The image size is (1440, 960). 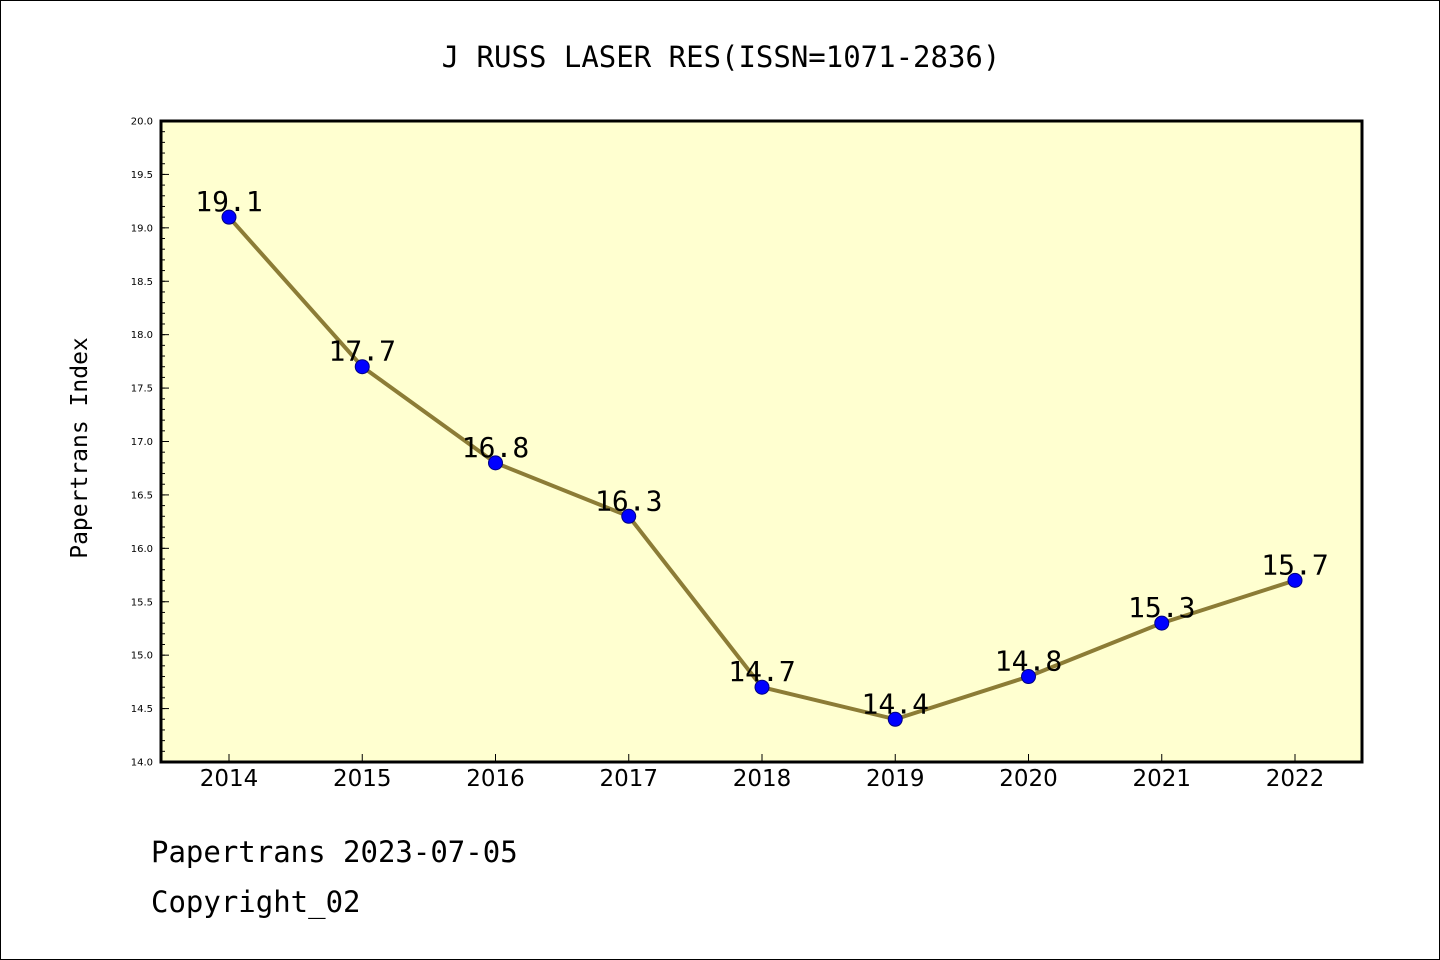 What do you see at coordinates (142, 763) in the screenshot?
I see `y-tick-label: 14.0` at bounding box center [142, 763].